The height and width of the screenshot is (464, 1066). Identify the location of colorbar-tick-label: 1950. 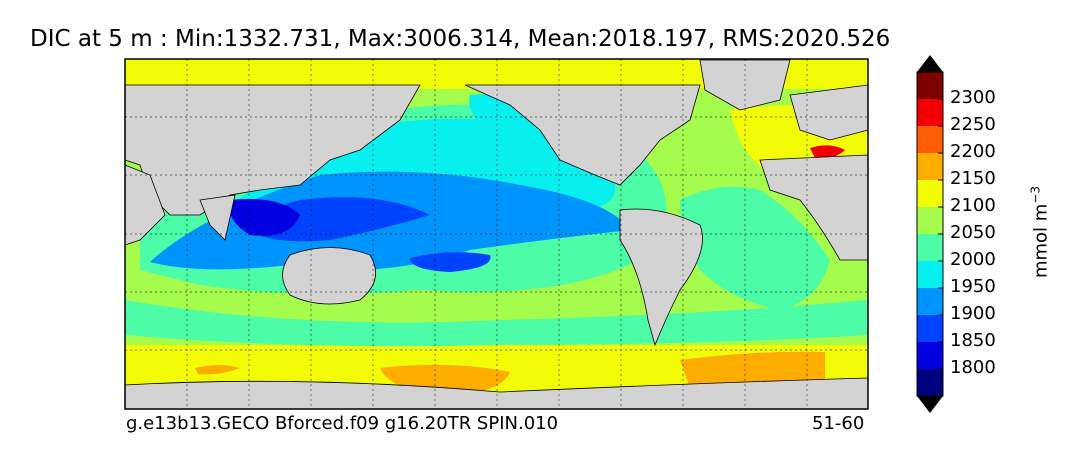
(973, 286).